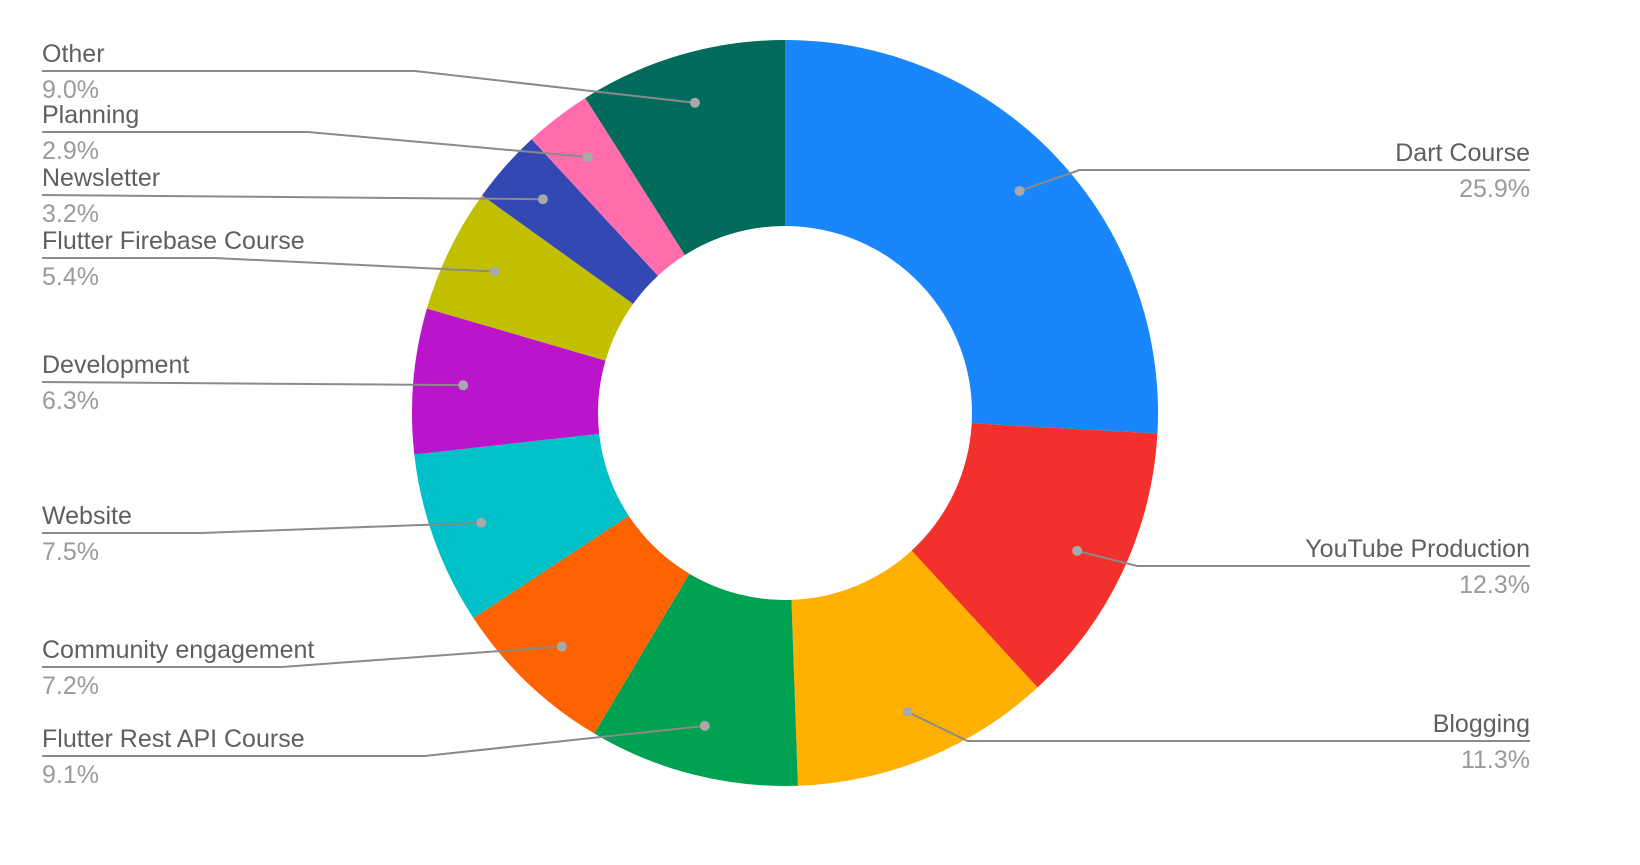 This screenshot has width=1640, height=865. Describe the element at coordinates (1274, 180) in the screenshot. I see `leader-line-dart-course` at that location.